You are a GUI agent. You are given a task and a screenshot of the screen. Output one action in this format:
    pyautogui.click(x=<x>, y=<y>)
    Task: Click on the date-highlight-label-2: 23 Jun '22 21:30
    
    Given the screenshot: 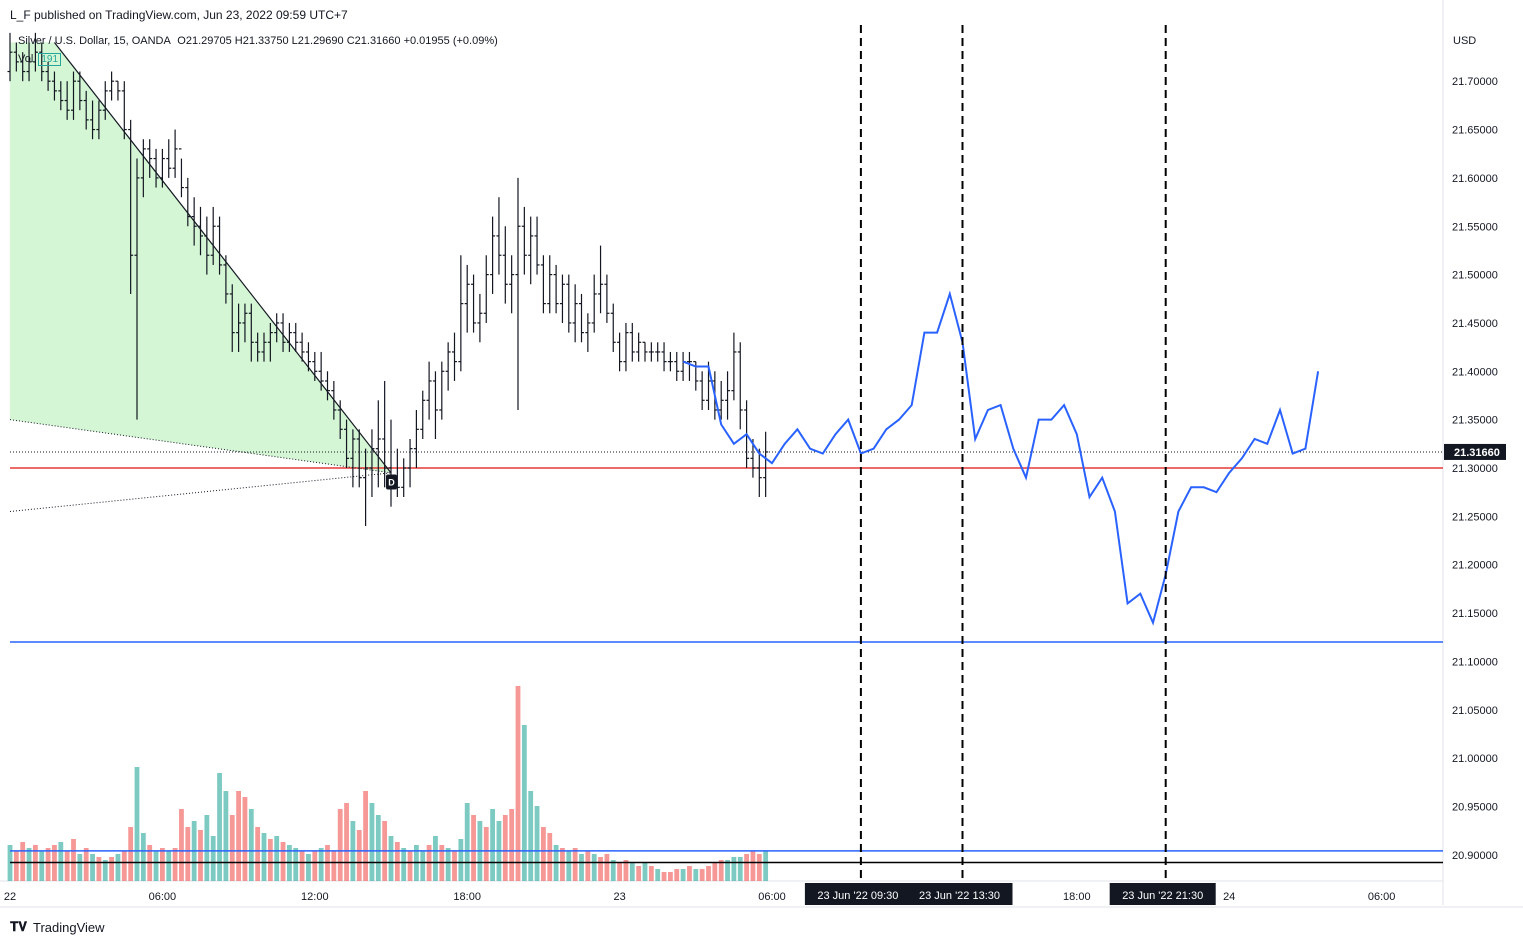 What is the action you would take?
    pyautogui.click(x=1162, y=896)
    